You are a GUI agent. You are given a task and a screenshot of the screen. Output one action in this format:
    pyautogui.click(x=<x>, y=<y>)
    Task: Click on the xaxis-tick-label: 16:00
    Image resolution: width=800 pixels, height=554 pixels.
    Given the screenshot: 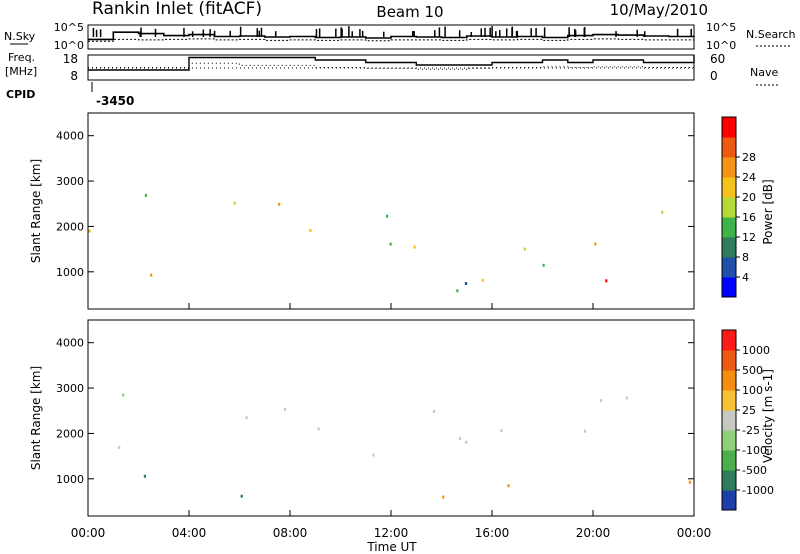 What is the action you would take?
    pyautogui.click(x=492, y=533)
    